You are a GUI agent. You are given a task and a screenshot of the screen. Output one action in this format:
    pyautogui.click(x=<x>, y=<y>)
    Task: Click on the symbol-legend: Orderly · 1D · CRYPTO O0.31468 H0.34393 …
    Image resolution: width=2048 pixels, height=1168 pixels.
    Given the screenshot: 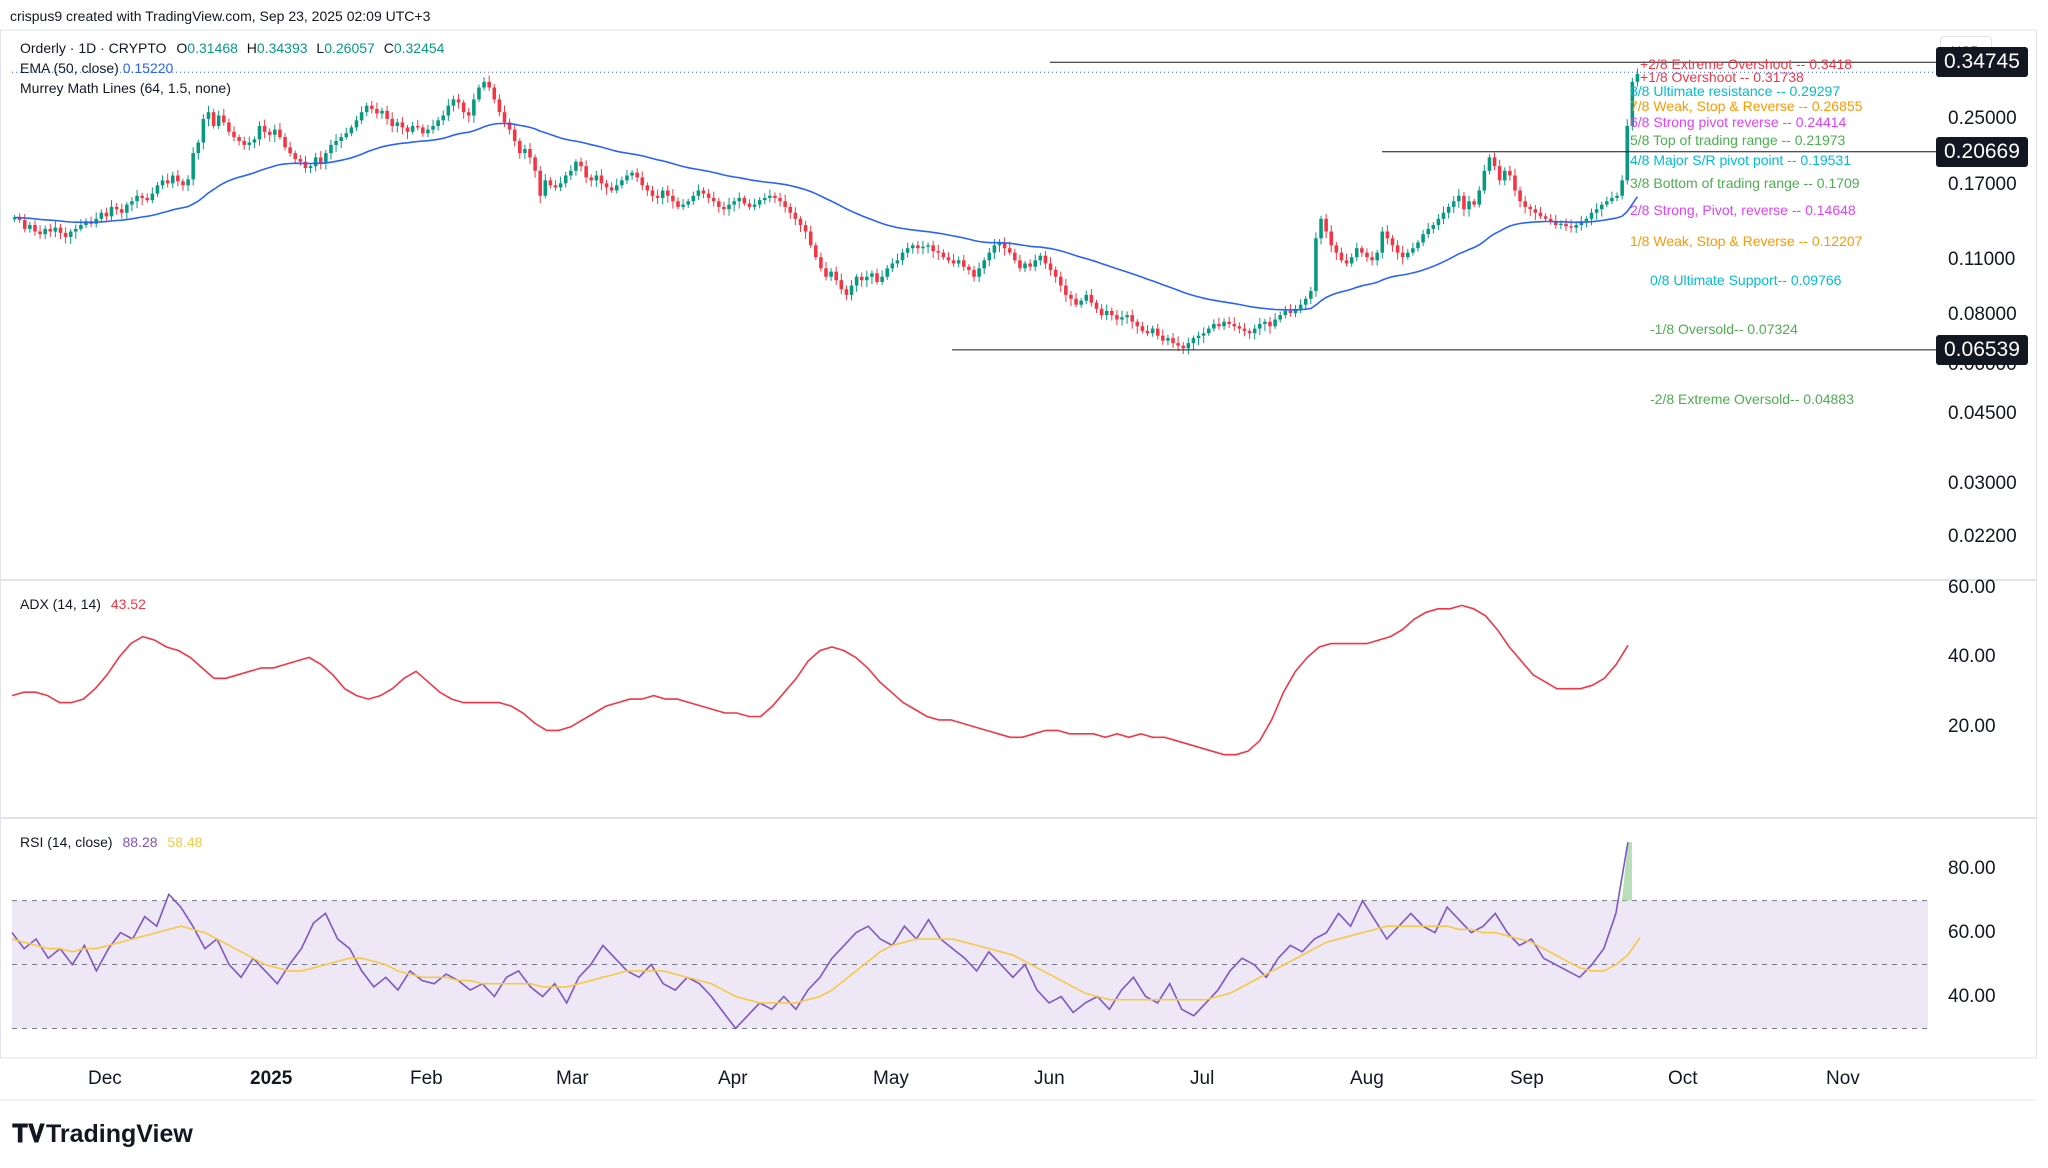 What is the action you would take?
    pyautogui.click(x=232, y=48)
    